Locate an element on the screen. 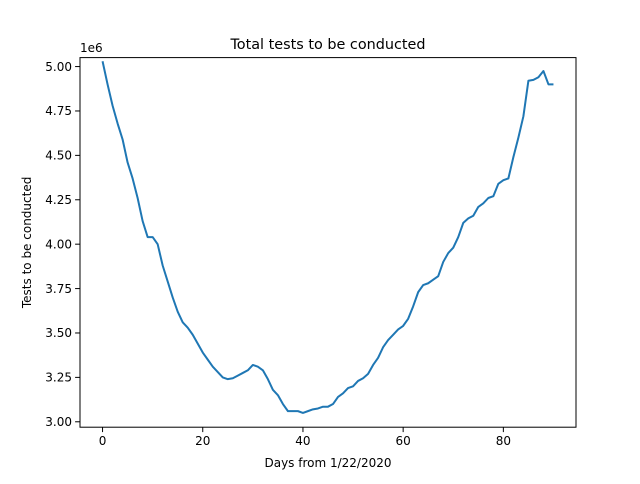 This screenshot has width=640, height=484. y-tick-label: 3.75 is located at coordinates (58, 289).